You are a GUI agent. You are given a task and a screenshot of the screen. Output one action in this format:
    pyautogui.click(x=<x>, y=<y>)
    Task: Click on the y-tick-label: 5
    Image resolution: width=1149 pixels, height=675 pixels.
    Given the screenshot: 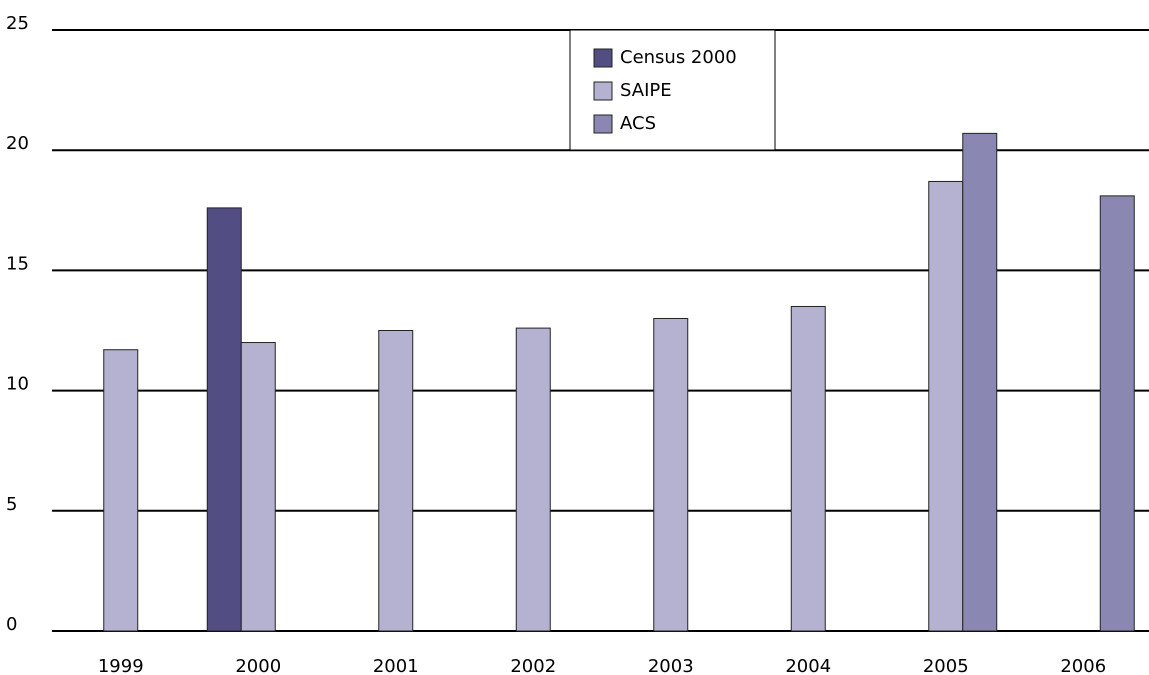 What is the action you would take?
    pyautogui.click(x=11, y=504)
    